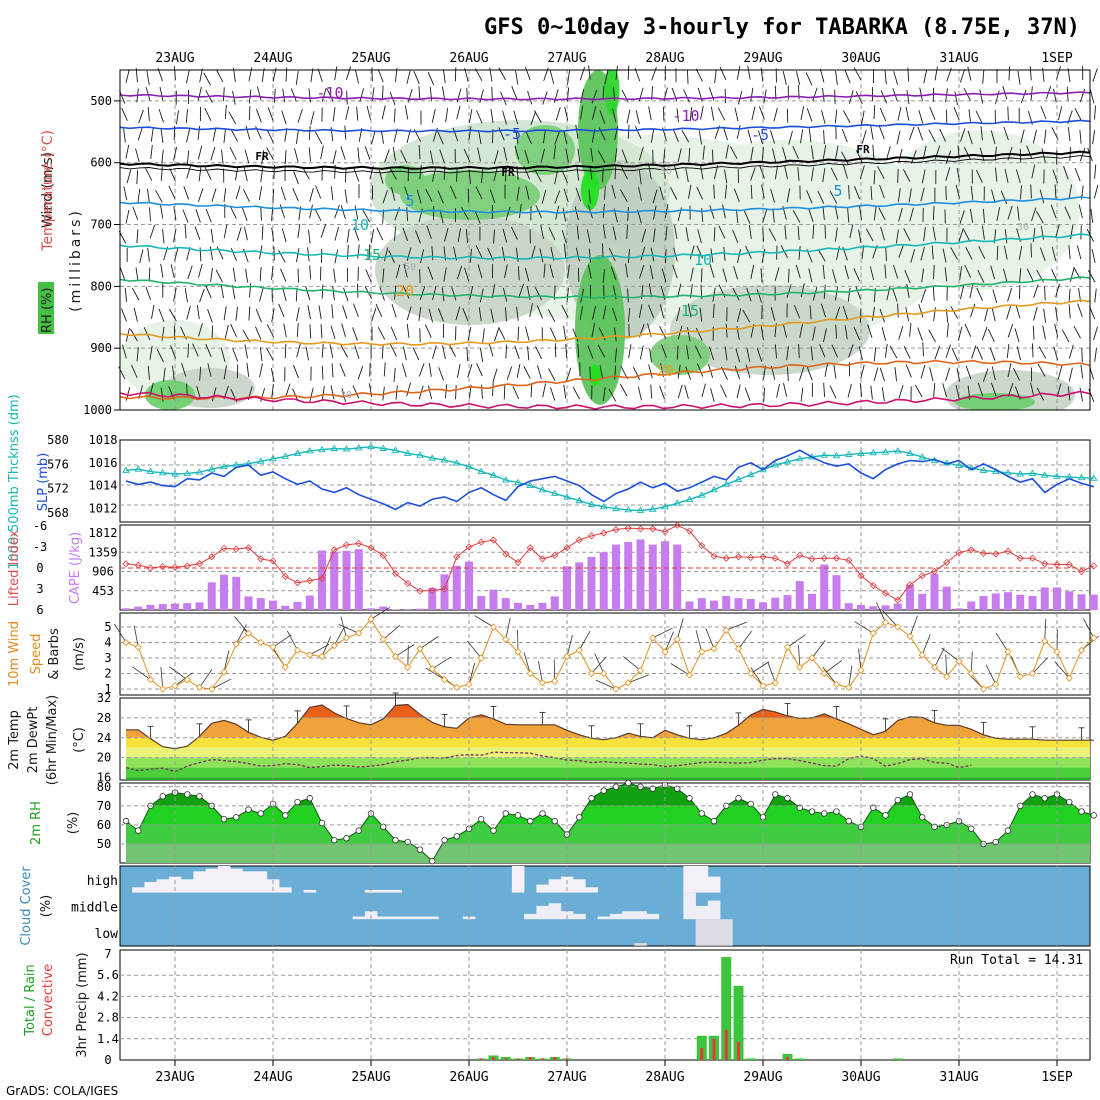  Describe the element at coordinates (566, 1077) in the screenshot. I see `bottom-date-27AUG: 27AUG` at that location.